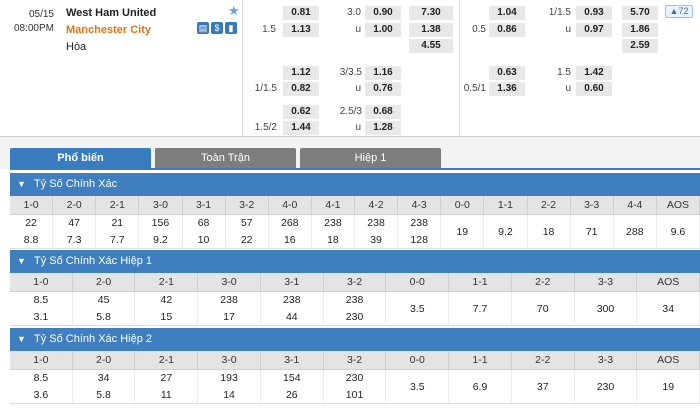  Describe the element at coordinates (355, 339) in the screenshot. I see `section-header: ▼ Tỷ Số Chính Xác Hiệp 2` at that location.